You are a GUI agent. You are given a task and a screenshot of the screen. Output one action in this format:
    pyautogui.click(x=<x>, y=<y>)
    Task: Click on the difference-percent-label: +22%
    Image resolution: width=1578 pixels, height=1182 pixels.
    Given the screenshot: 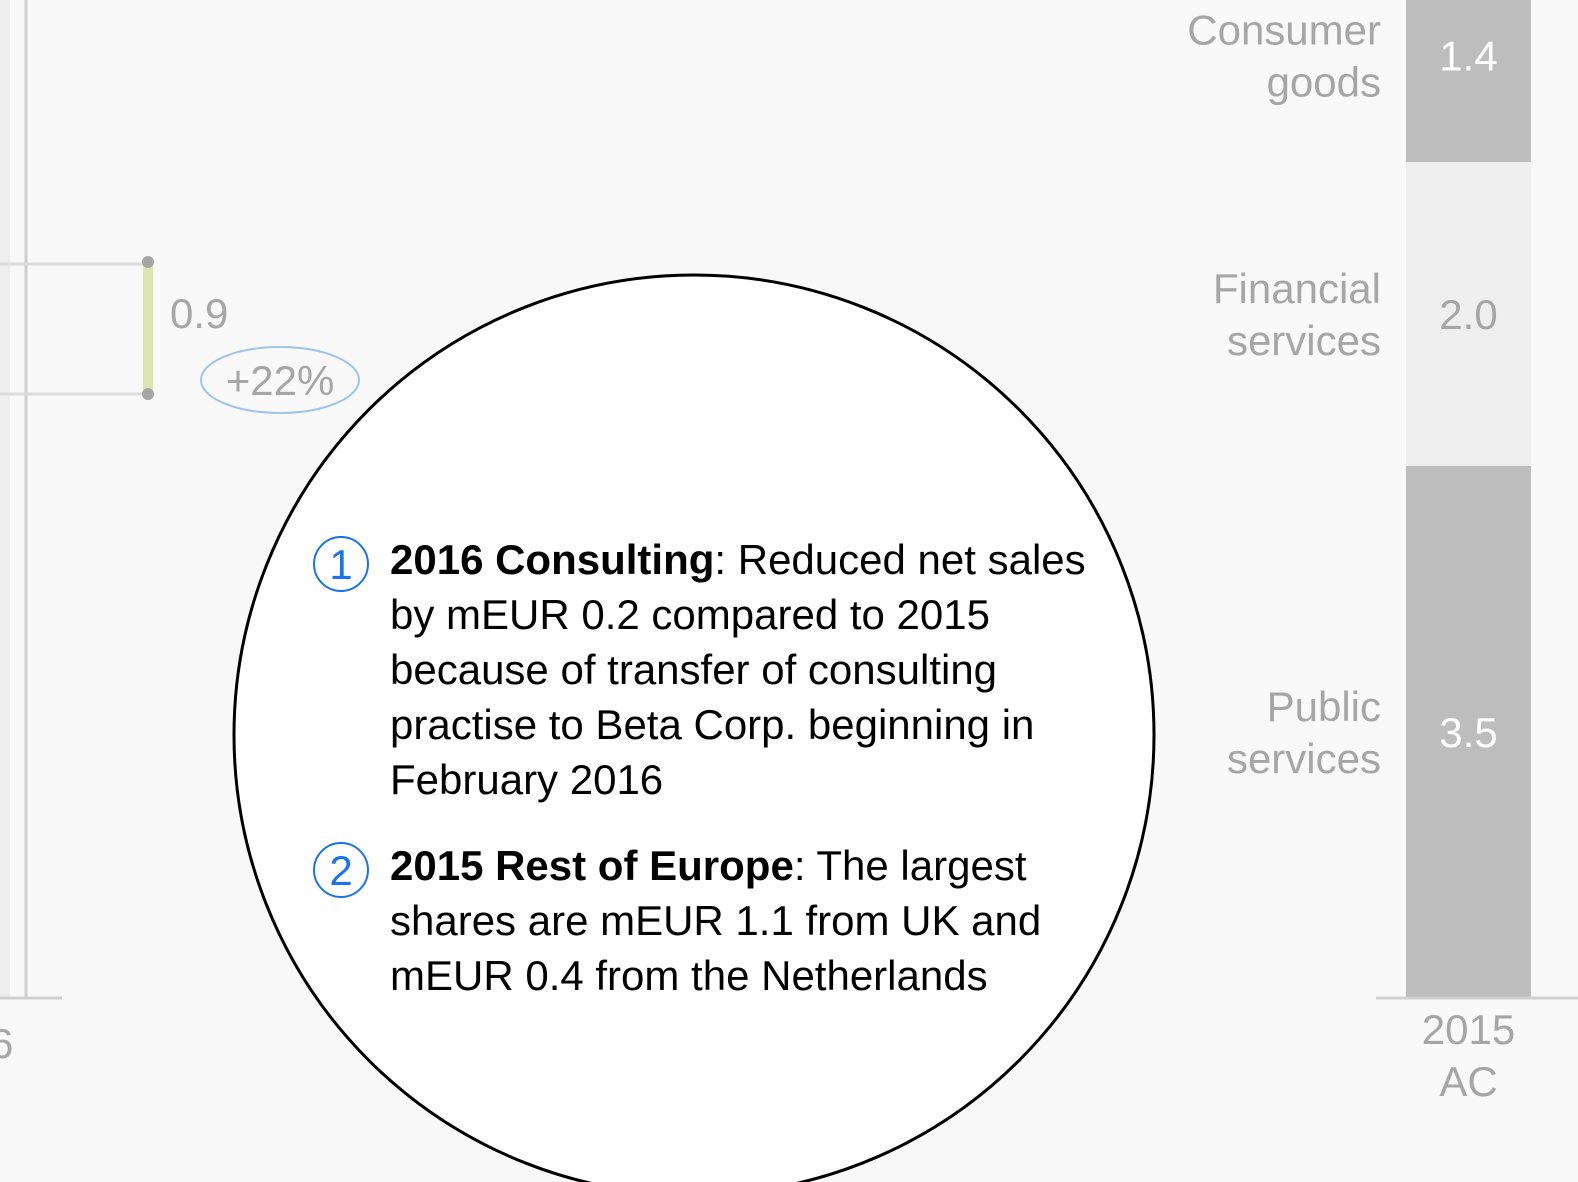 What is the action you would take?
    pyautogui.click(x=280, y=380)
    